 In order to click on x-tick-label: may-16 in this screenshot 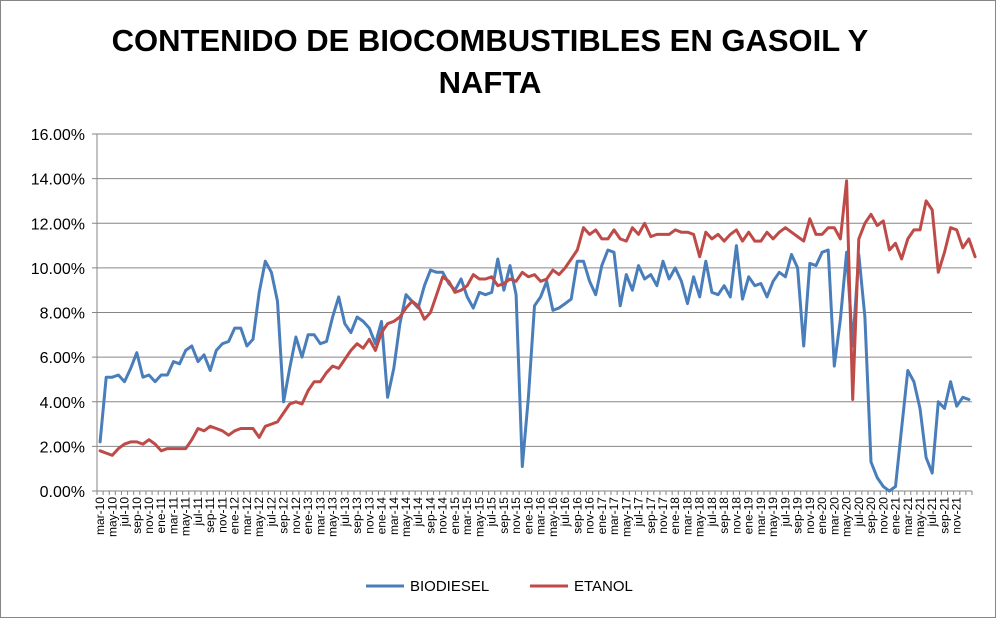, I will do `click(553, 517)`.